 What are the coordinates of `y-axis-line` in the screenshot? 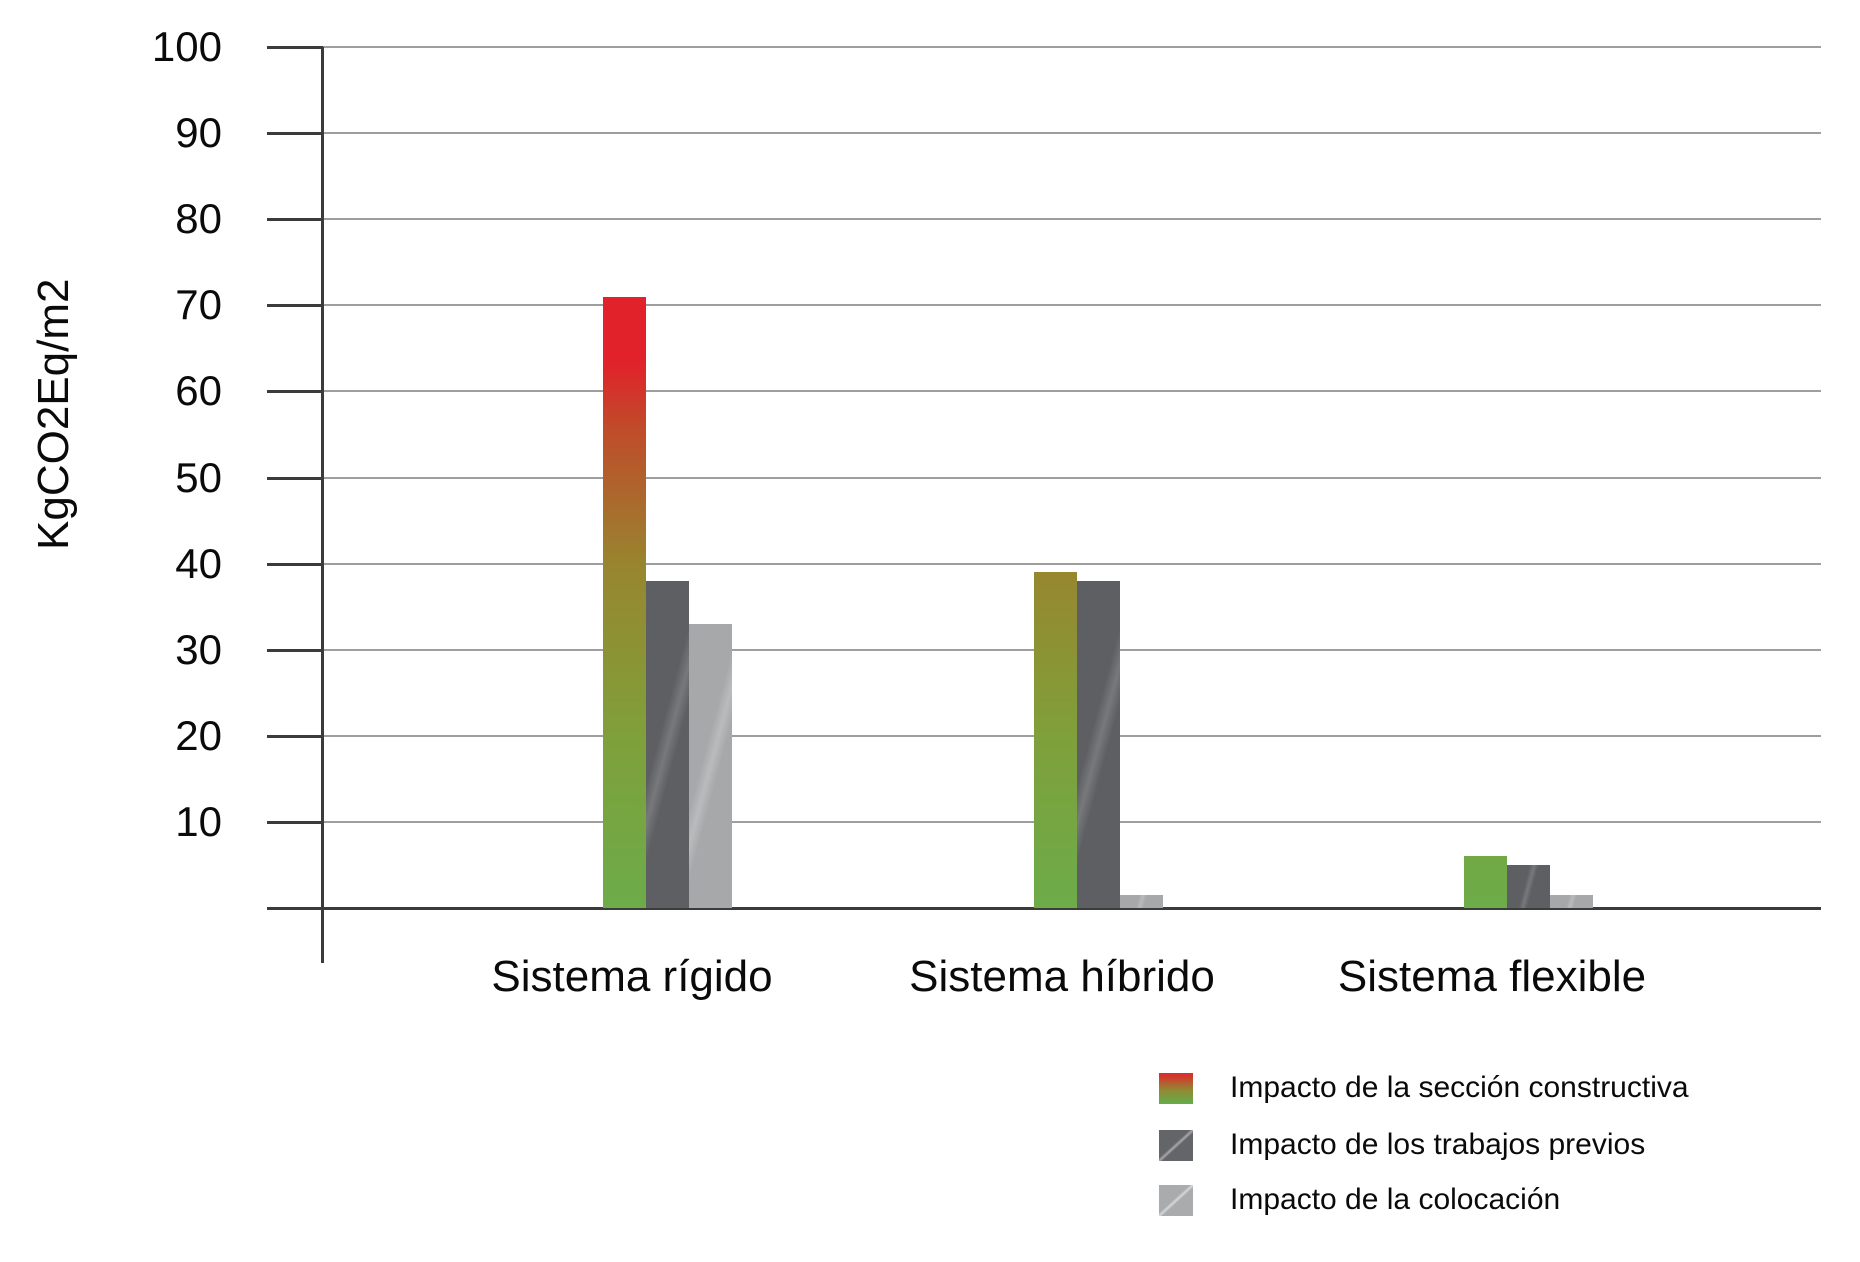 It's located at (322, 505).